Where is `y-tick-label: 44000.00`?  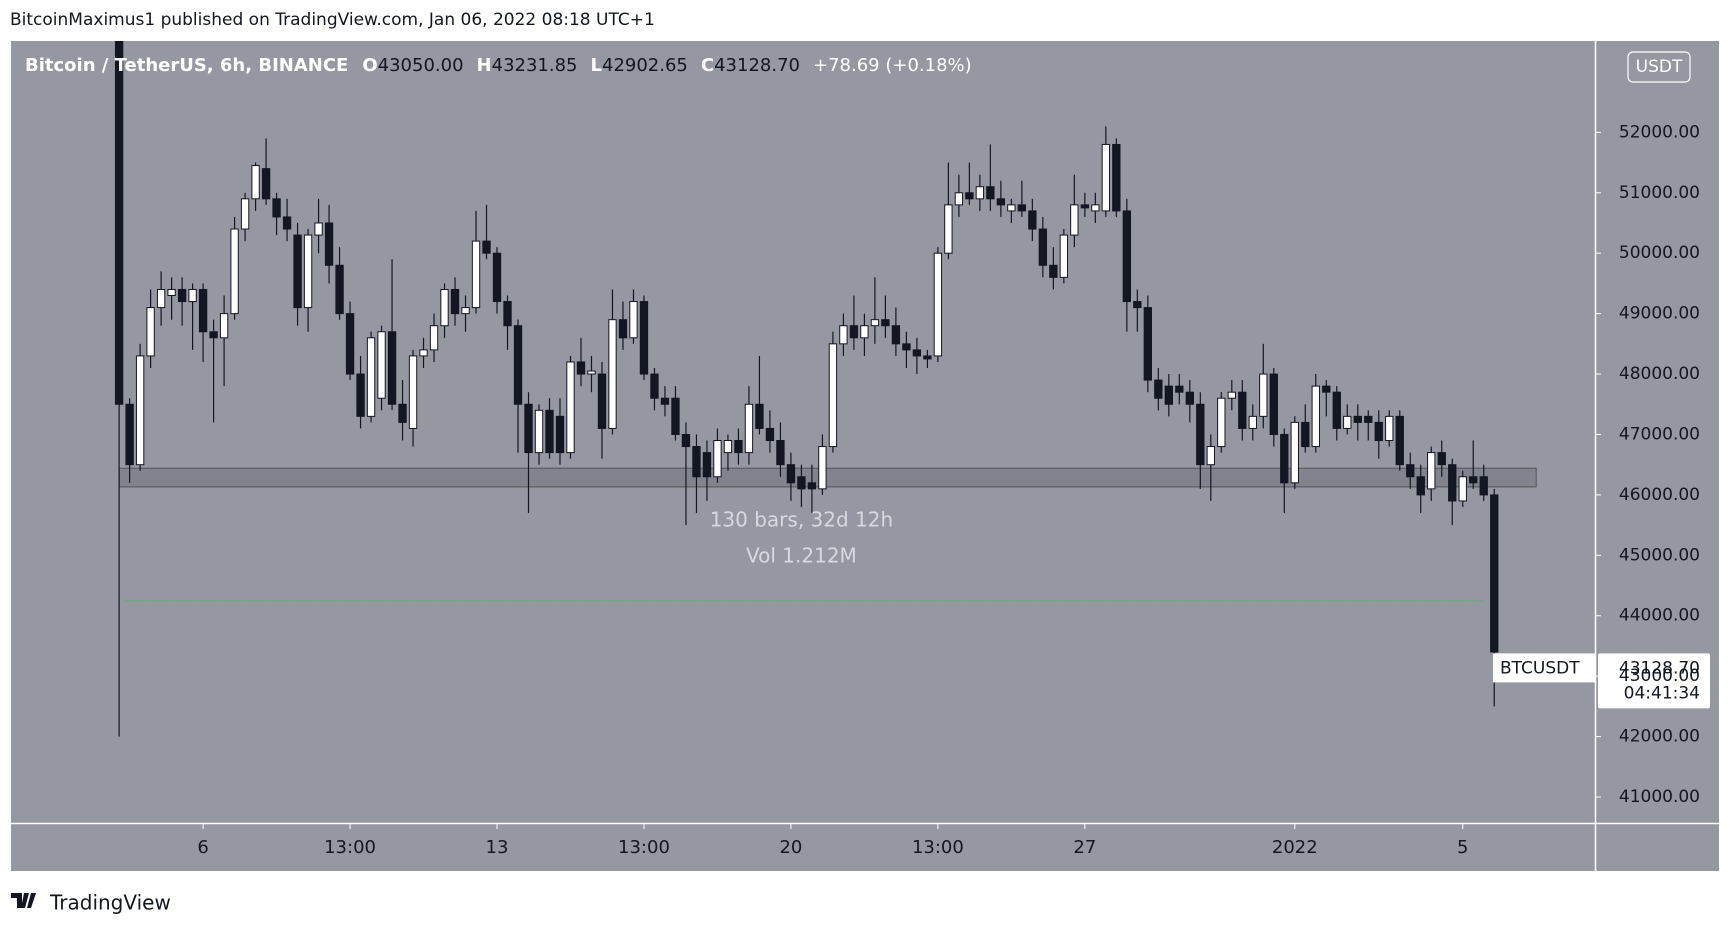 y-tick-label: 44000.00 is located at coordinates (1659, 616).